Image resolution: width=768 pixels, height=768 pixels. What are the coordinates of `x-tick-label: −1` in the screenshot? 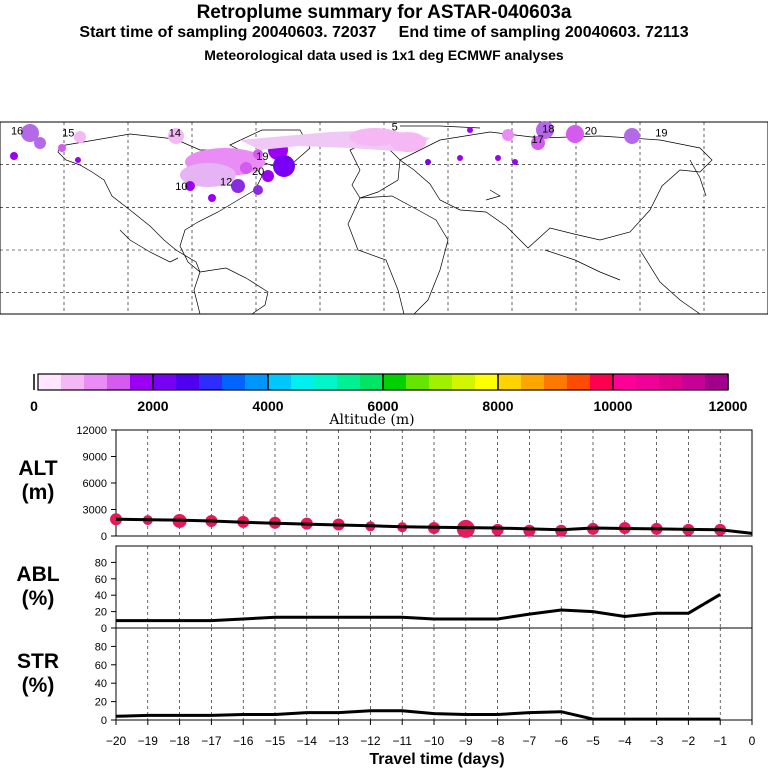 It's located at (720, 741).